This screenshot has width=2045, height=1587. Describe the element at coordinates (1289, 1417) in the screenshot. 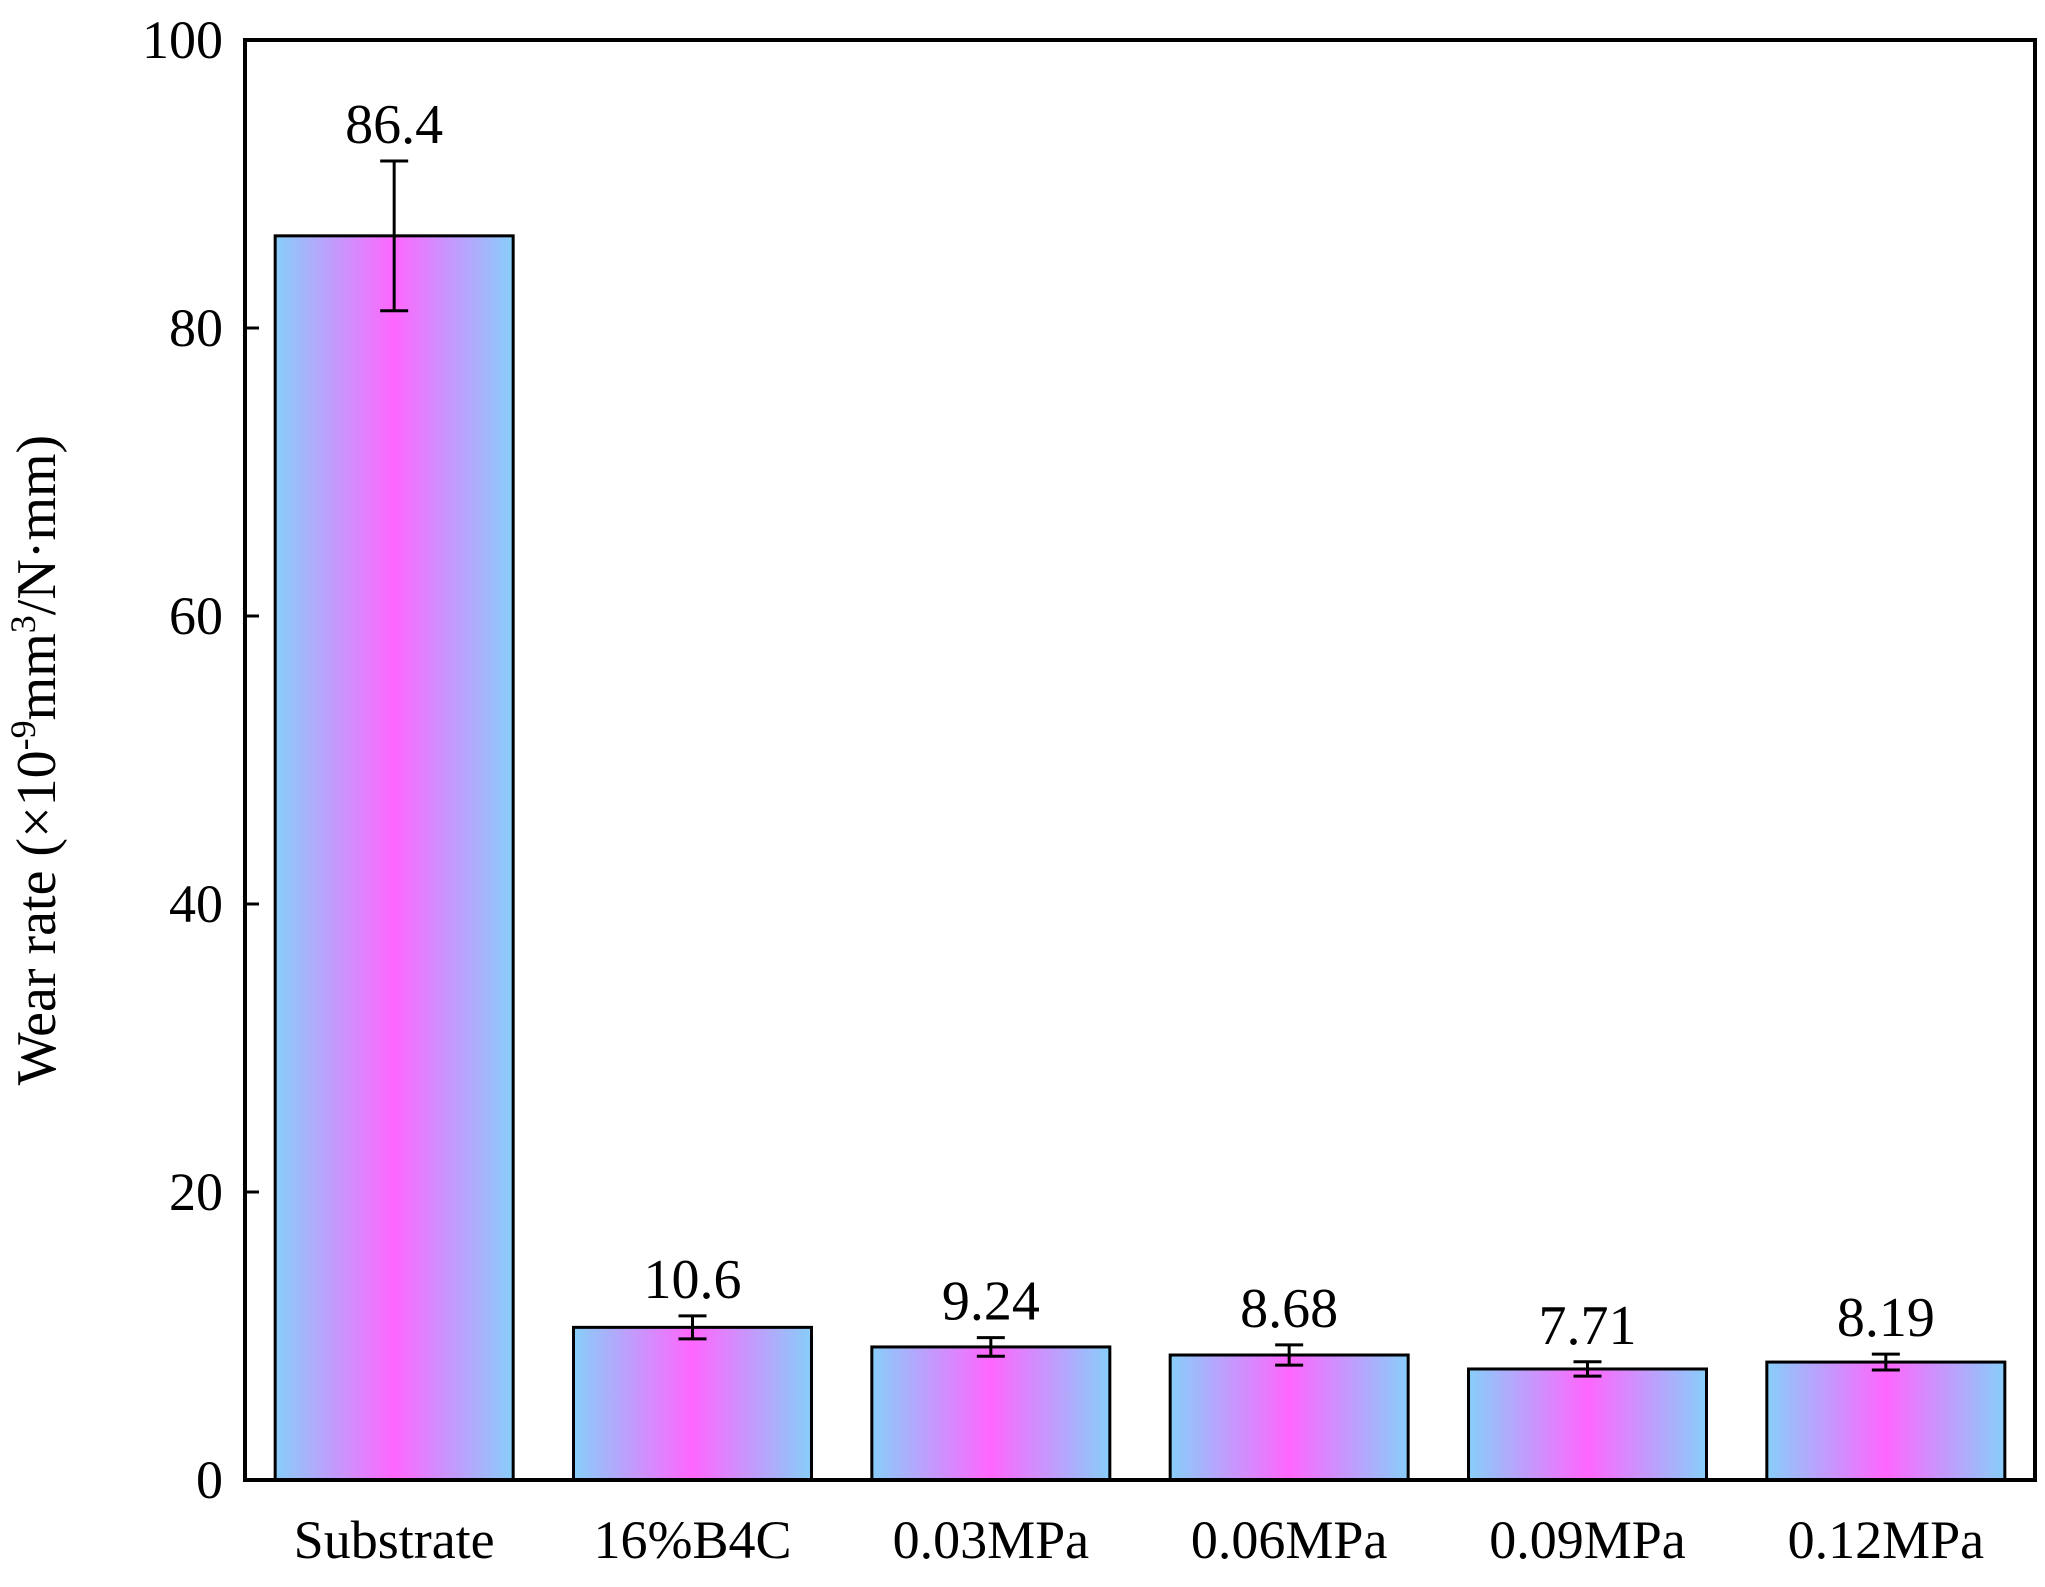

I see `bar-0.06MPa` at that location.